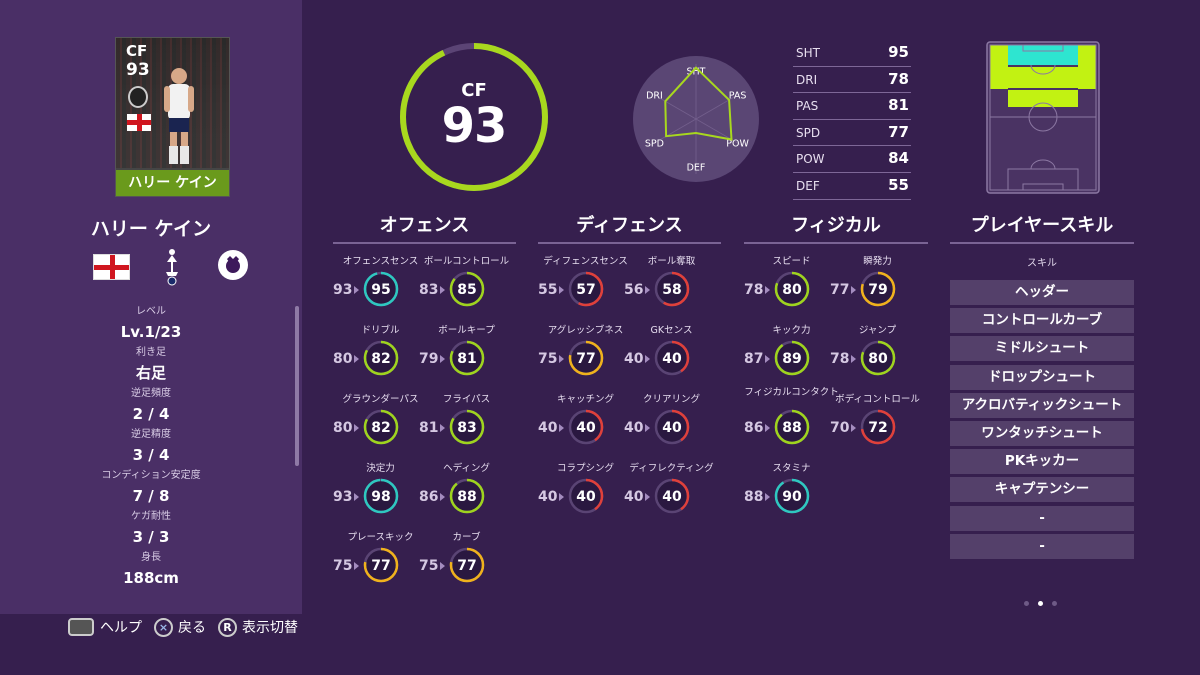 The image size is (1200, 675). I want to click on skill-item: PKキッカー, so click(1042, 462).